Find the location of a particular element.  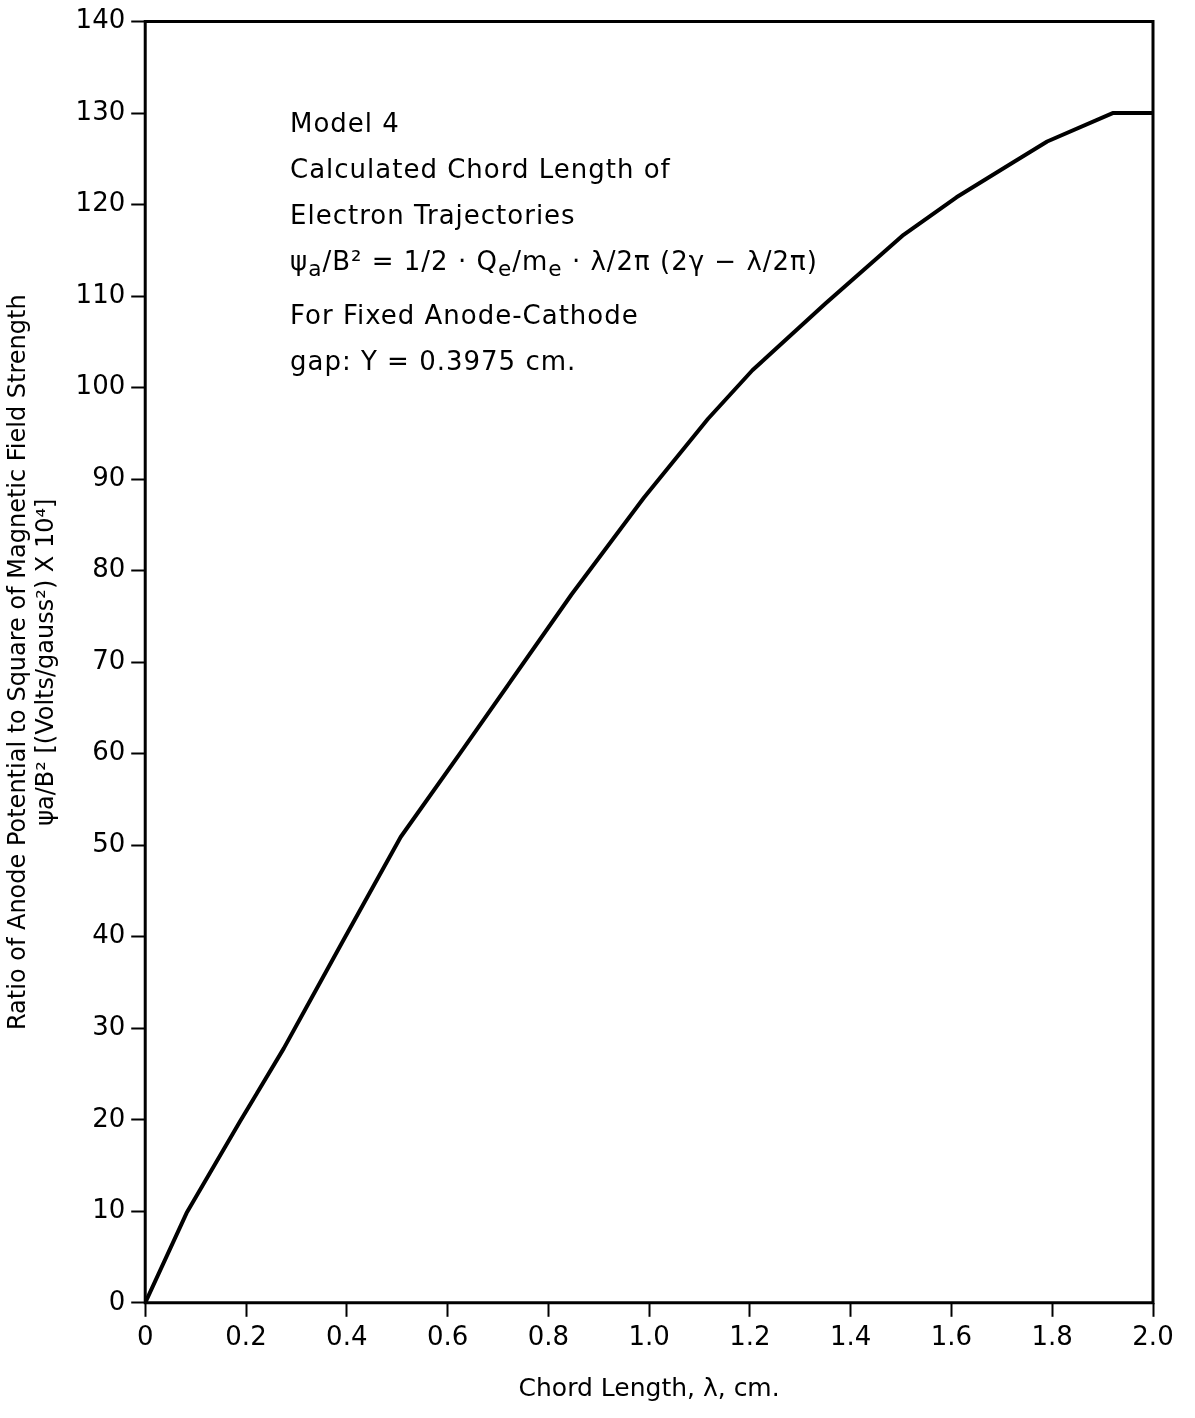

y-tick-label: 90 is located at coordinates (109, 476).